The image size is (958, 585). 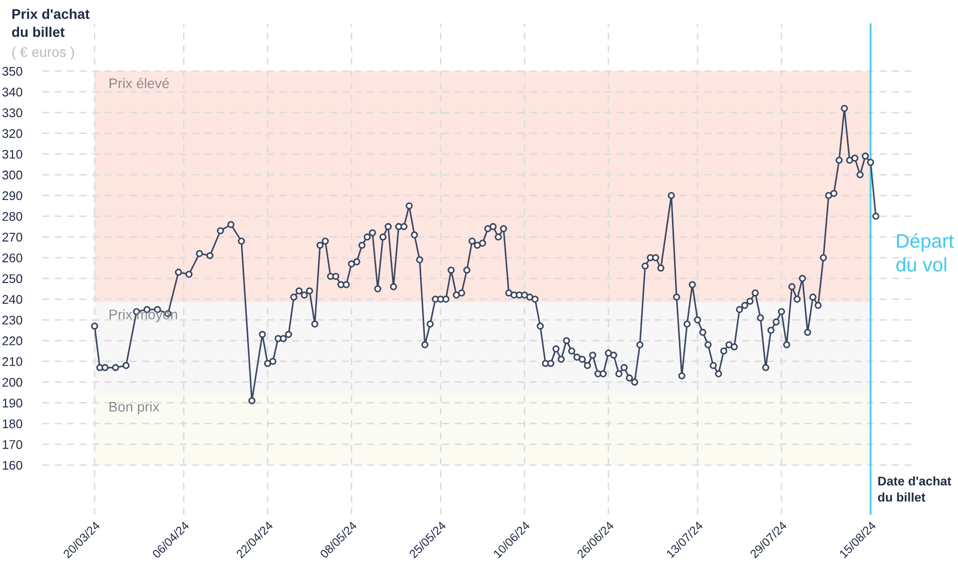 I want to click on annotation: ( € euros ), so click(x=43, y=53).